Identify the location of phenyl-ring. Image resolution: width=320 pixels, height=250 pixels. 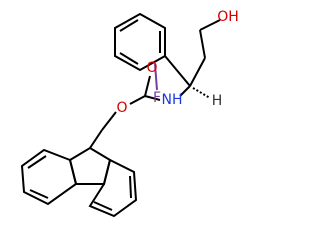
(140, 42).